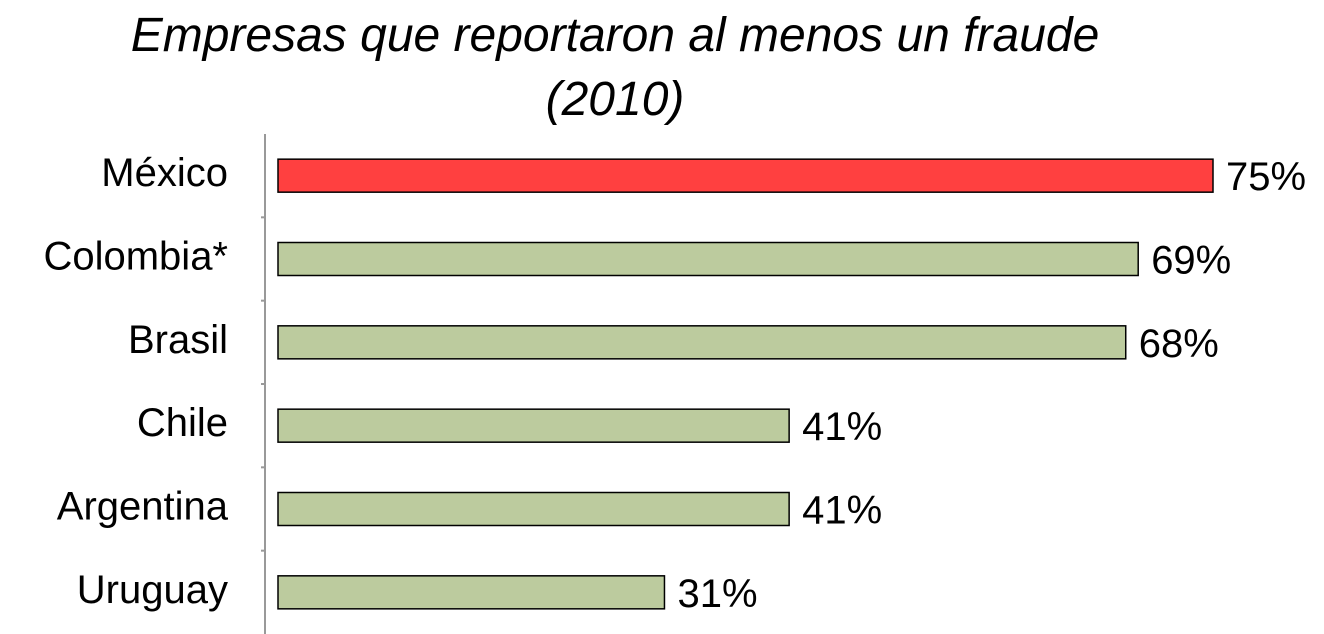 The image size is (1324, 634). Describe the element at coordinates (1191, 261) in the screenshot. I see `value-label: 69%` at that location.